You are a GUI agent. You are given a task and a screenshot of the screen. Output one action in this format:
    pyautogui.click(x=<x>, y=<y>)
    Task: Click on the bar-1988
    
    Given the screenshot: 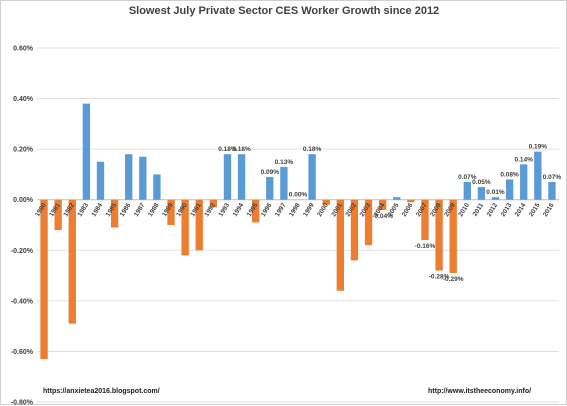 What is the action you would take?
    pyautogui.click(x=156, y=186)
    